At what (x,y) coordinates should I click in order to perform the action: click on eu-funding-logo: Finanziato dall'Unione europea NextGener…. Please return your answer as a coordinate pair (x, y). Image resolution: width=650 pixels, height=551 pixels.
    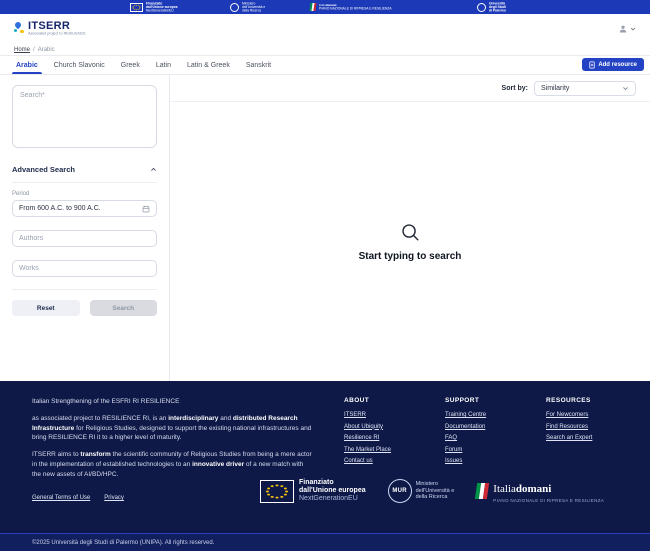
    Looking at the image, I should click on (166, 8).